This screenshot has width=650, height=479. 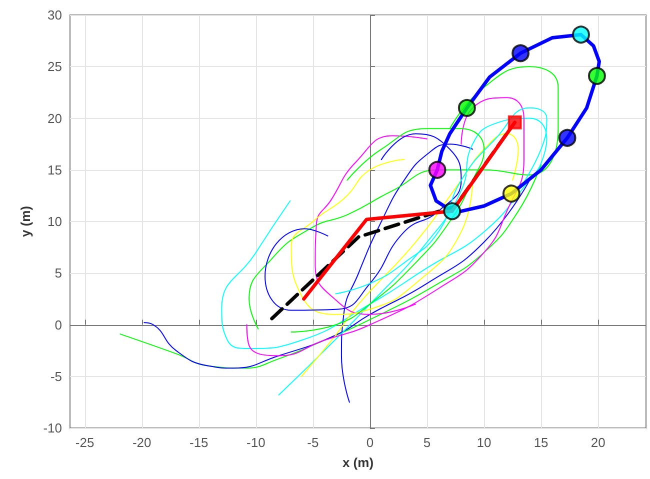 I want to click on y-tick-label: -5, so click(x=56, y=376).